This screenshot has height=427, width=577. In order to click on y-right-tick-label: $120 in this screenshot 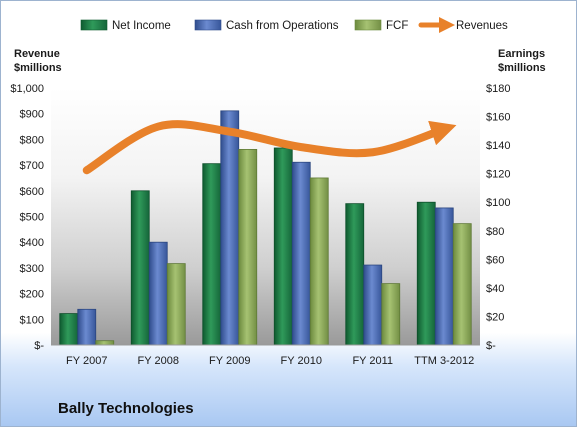, I will do `click(498, 175)`.